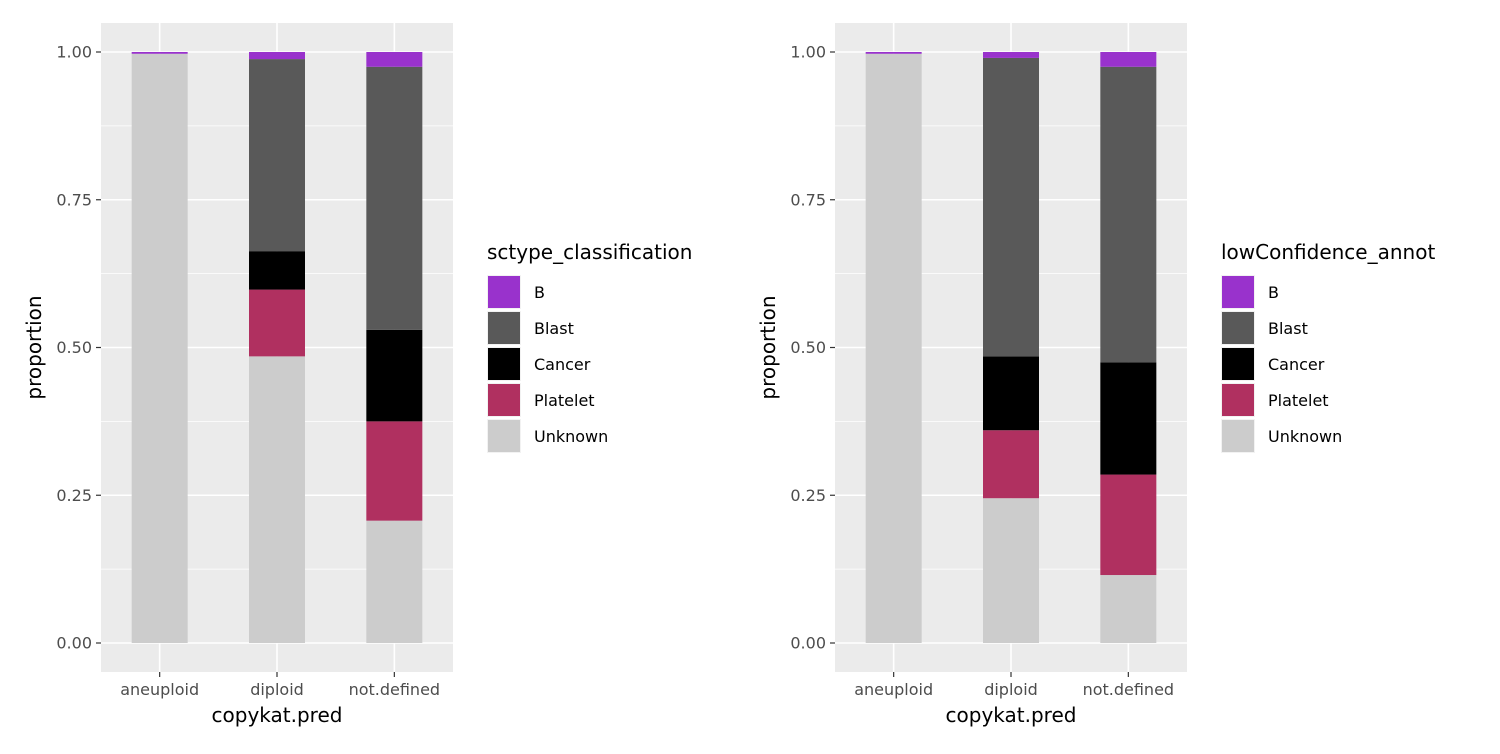  I want to click on legend-title: lowConfidence_annot, so click(1328, 252).